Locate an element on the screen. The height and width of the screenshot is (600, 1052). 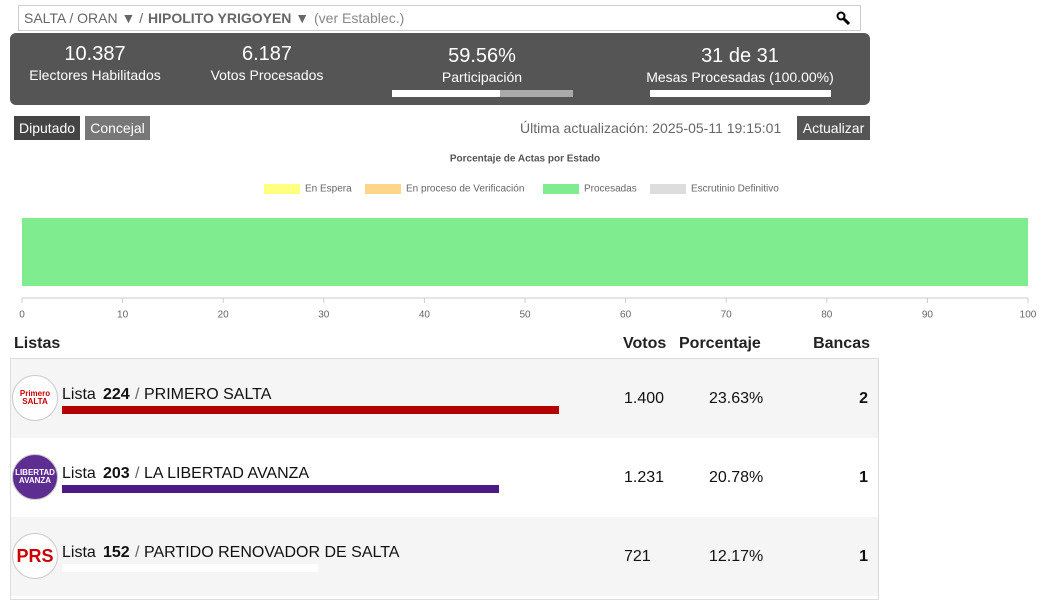
x-tick-label: 10 is located at coordinates (123, 315).